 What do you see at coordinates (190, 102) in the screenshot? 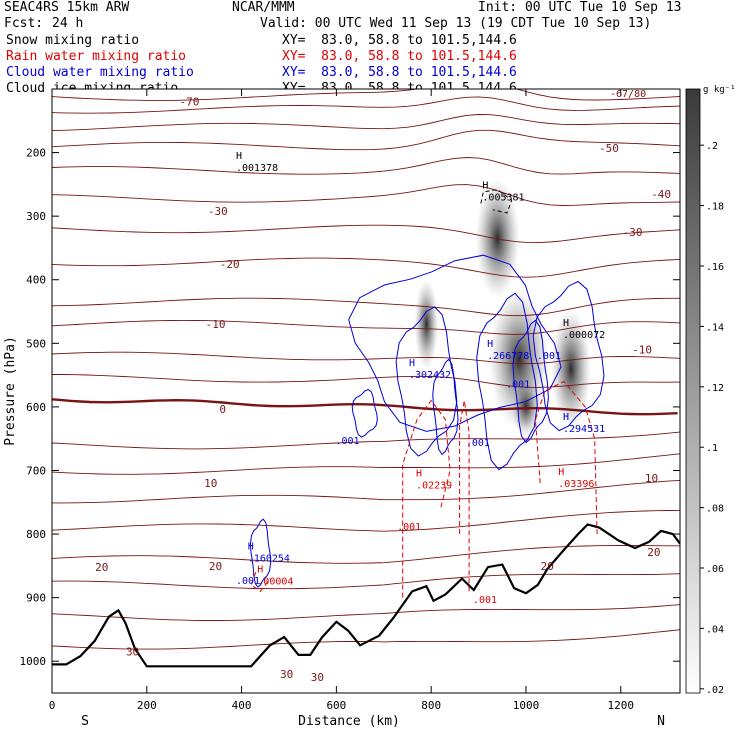
I see `temperature-contour-label: -70` at bounding box center [190, 102].